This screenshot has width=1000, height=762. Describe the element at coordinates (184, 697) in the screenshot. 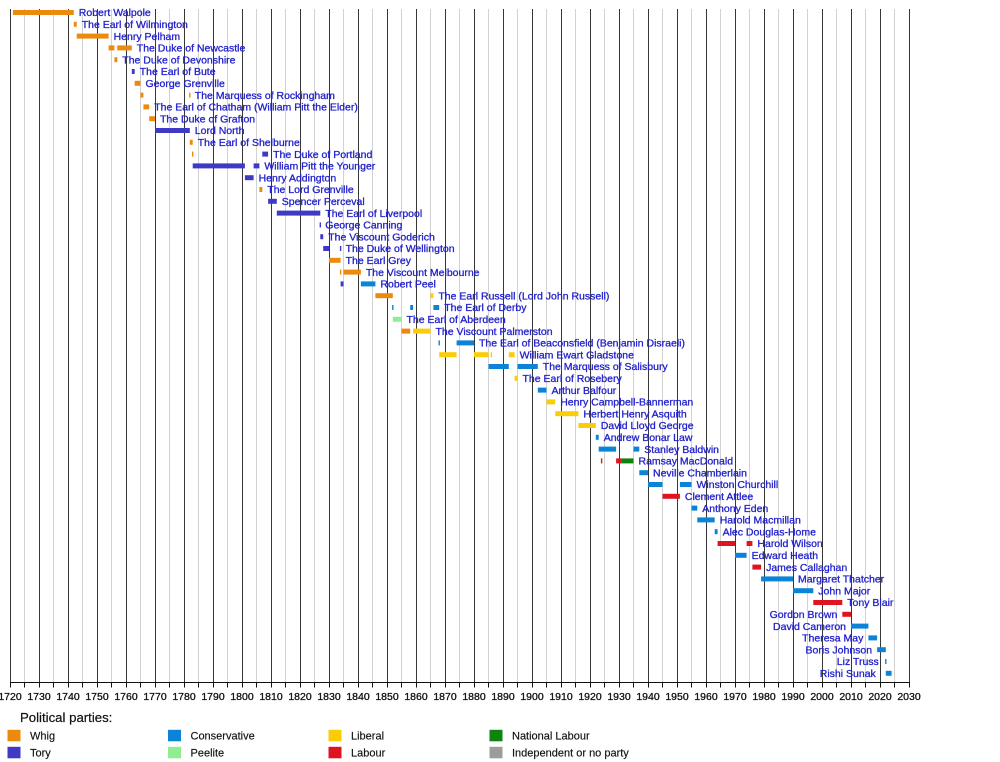

I see `svg-text: 1780` at that location.